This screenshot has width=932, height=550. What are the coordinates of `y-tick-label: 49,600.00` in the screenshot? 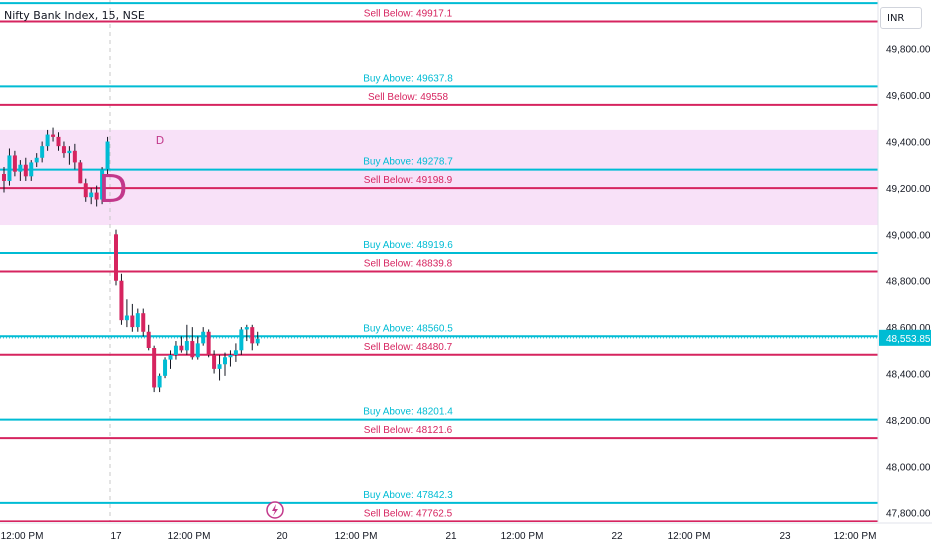 It's located at (908, 96).